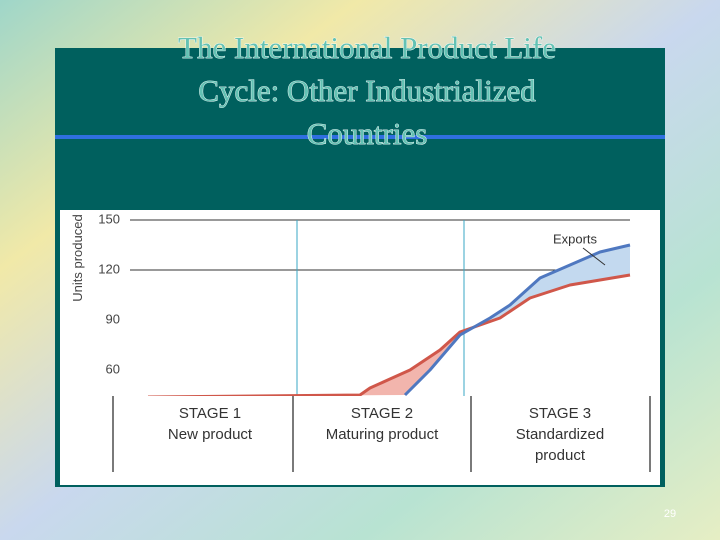  I want to click on annotation-pointer, so click(594, 256).